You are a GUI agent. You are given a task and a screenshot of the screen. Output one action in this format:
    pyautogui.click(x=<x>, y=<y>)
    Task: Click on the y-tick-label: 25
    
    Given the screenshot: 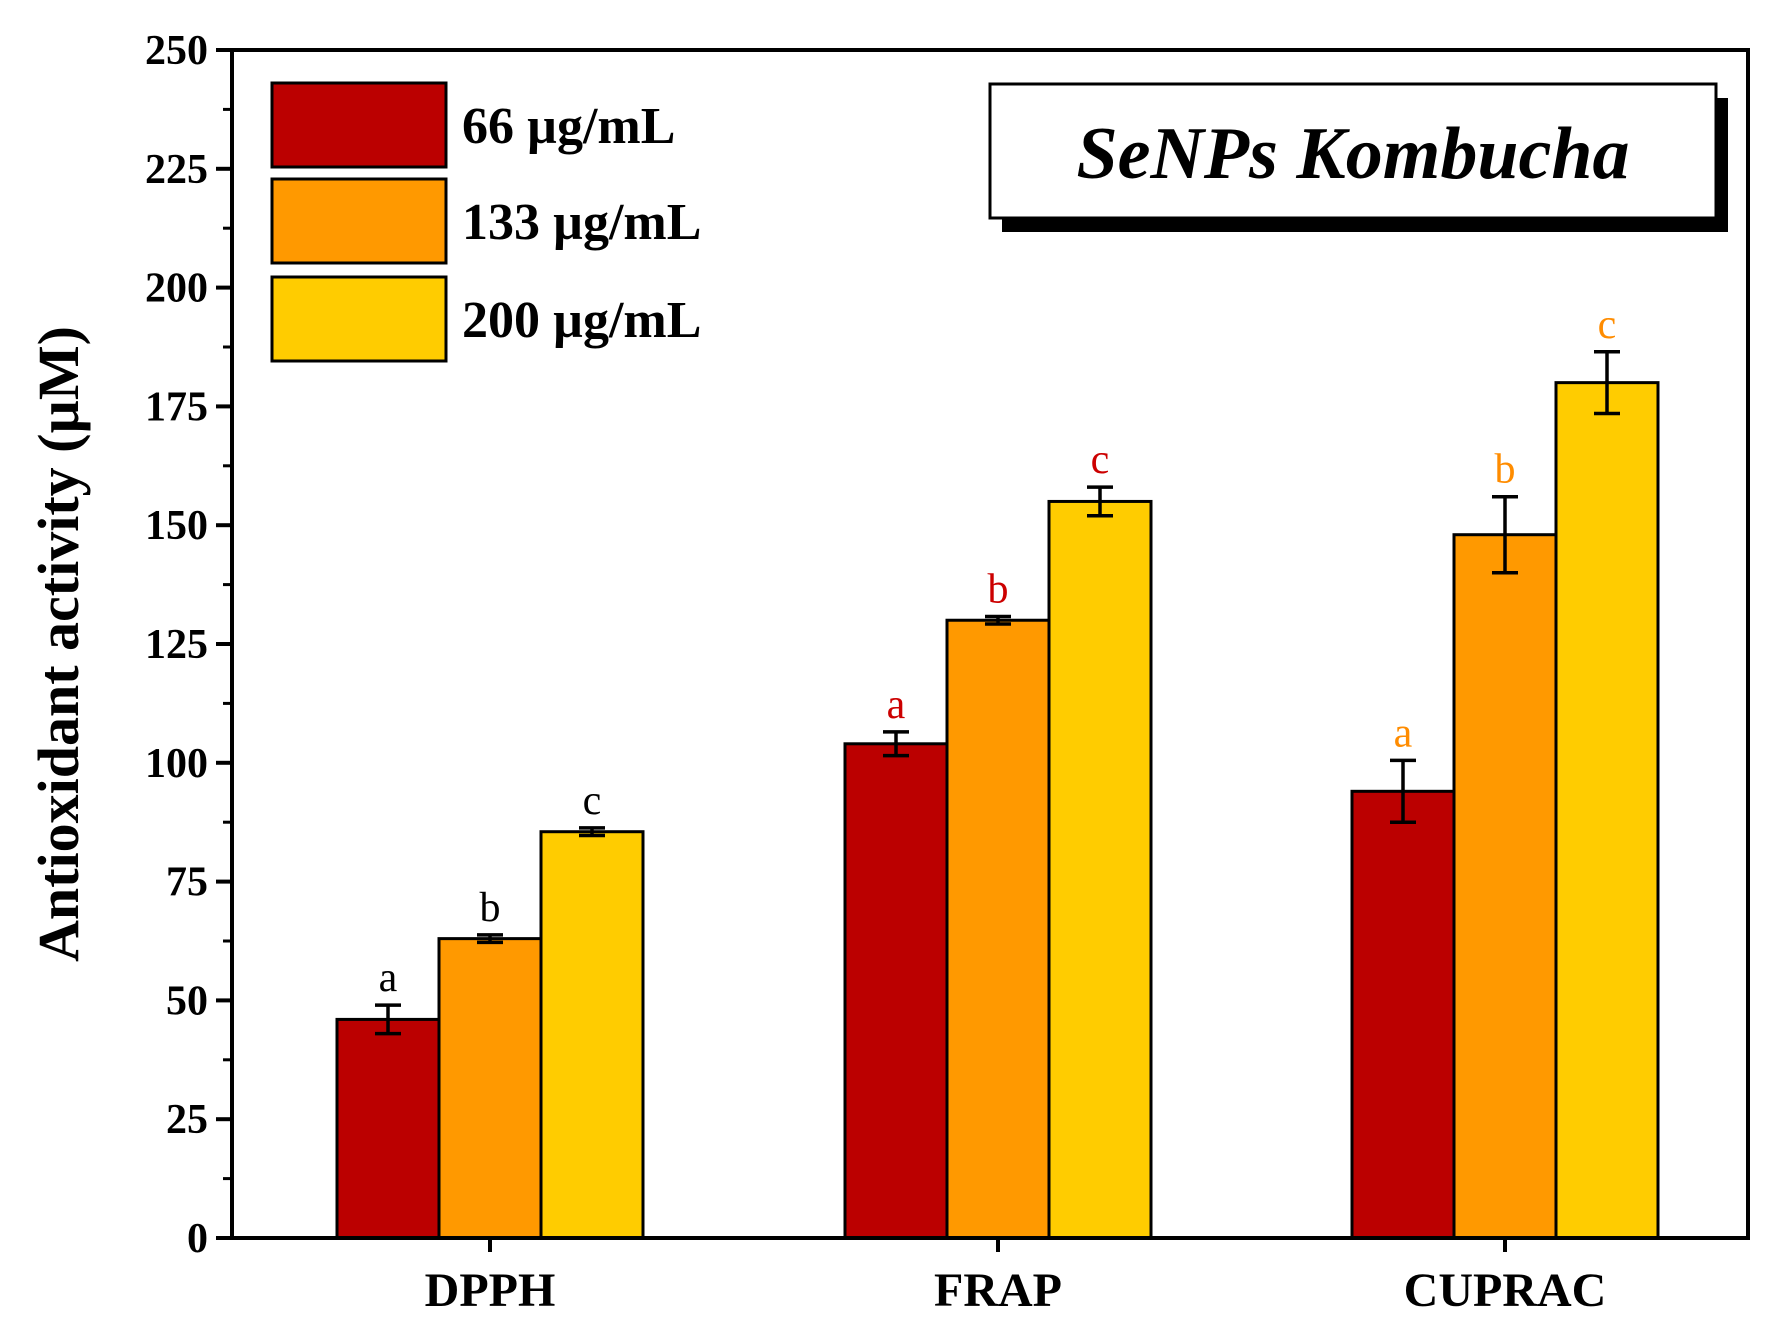 What is the action you would take?
    pyautogui.click(x=187, y=1120)
    